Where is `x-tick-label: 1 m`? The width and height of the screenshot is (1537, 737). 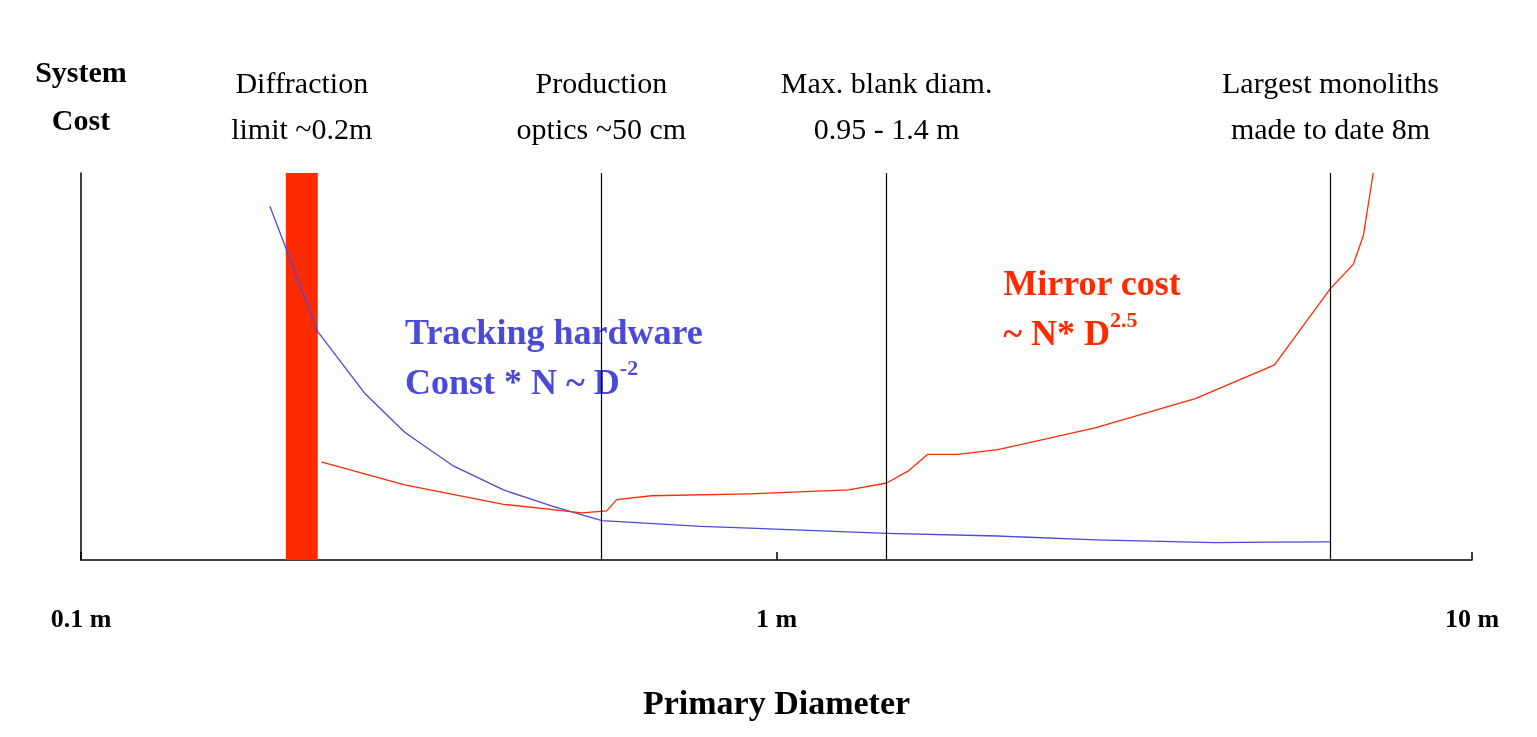
x-tick-label: 1 m is located at coordinates (776, 618).